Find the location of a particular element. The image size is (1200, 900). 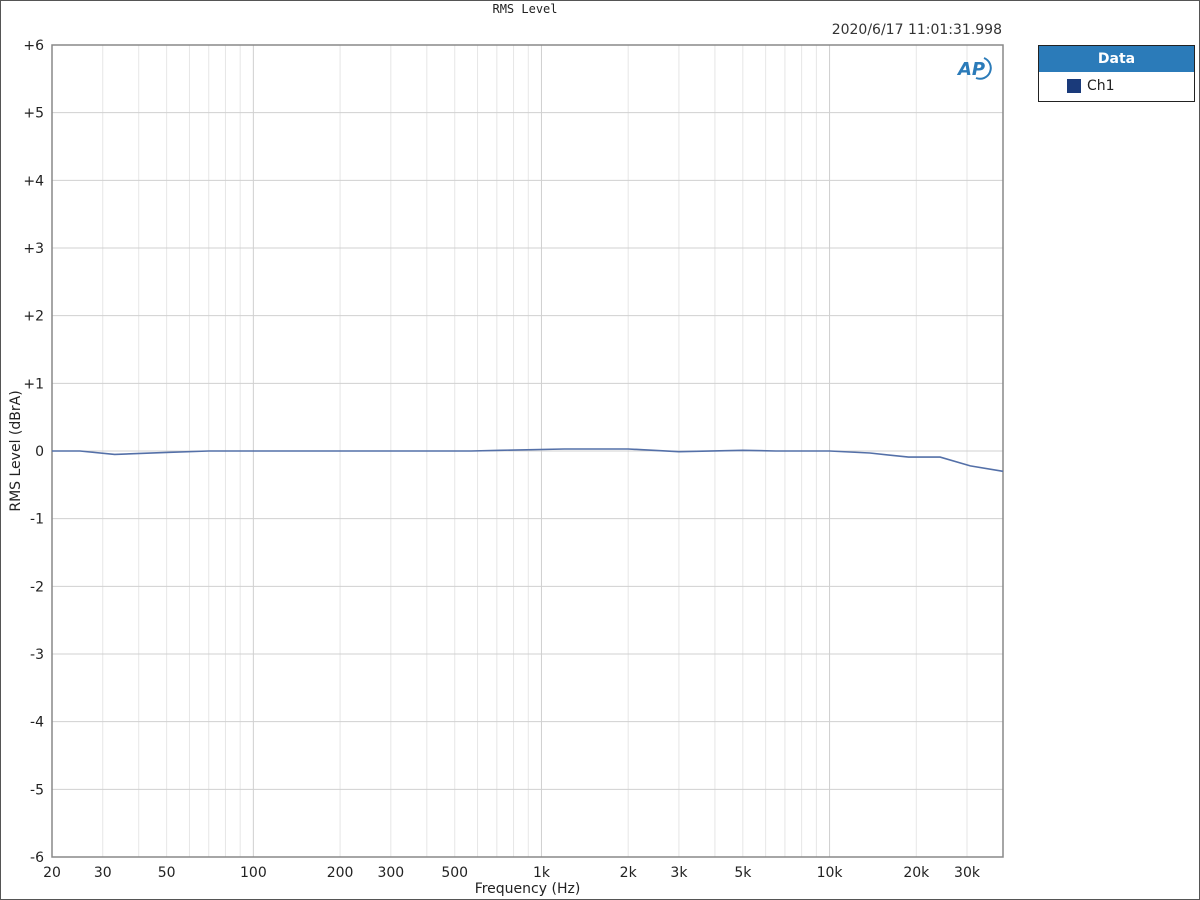

x-tick-label: 30 is located at coordinates (103, 873).